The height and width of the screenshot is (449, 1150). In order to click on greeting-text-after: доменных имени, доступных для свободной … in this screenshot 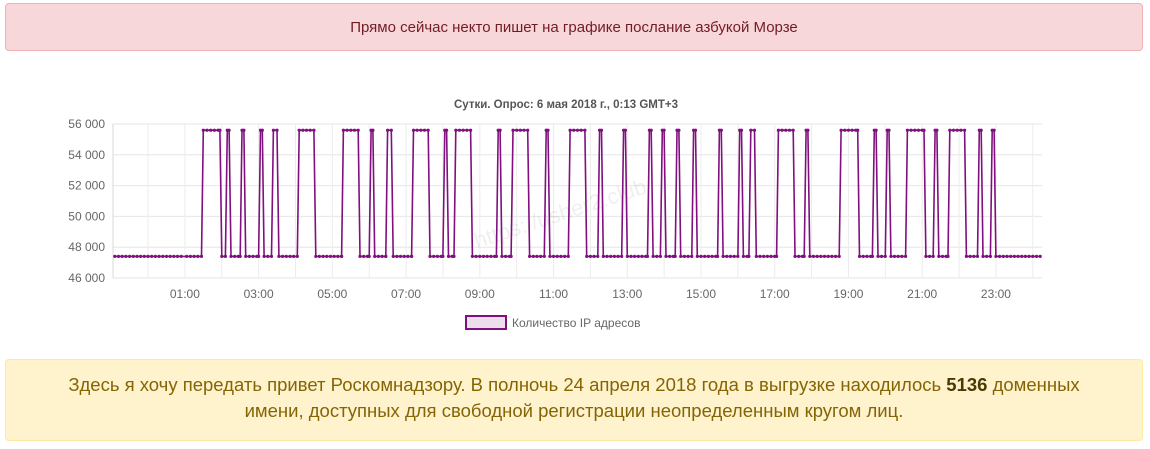, I will do `click(662, 397)`.